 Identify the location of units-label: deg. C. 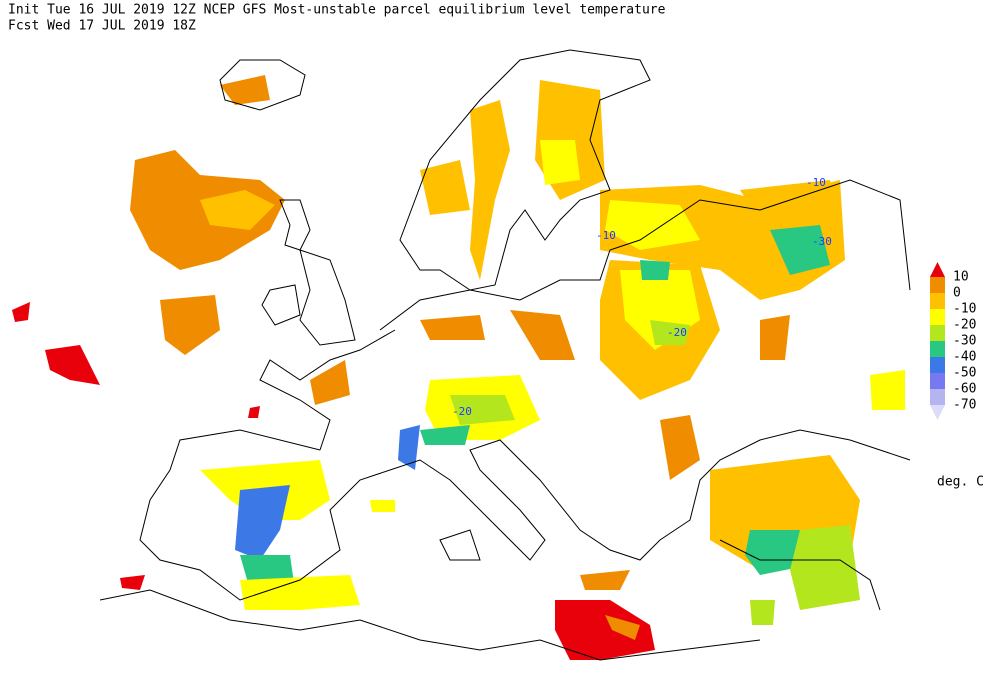
(960, 482).